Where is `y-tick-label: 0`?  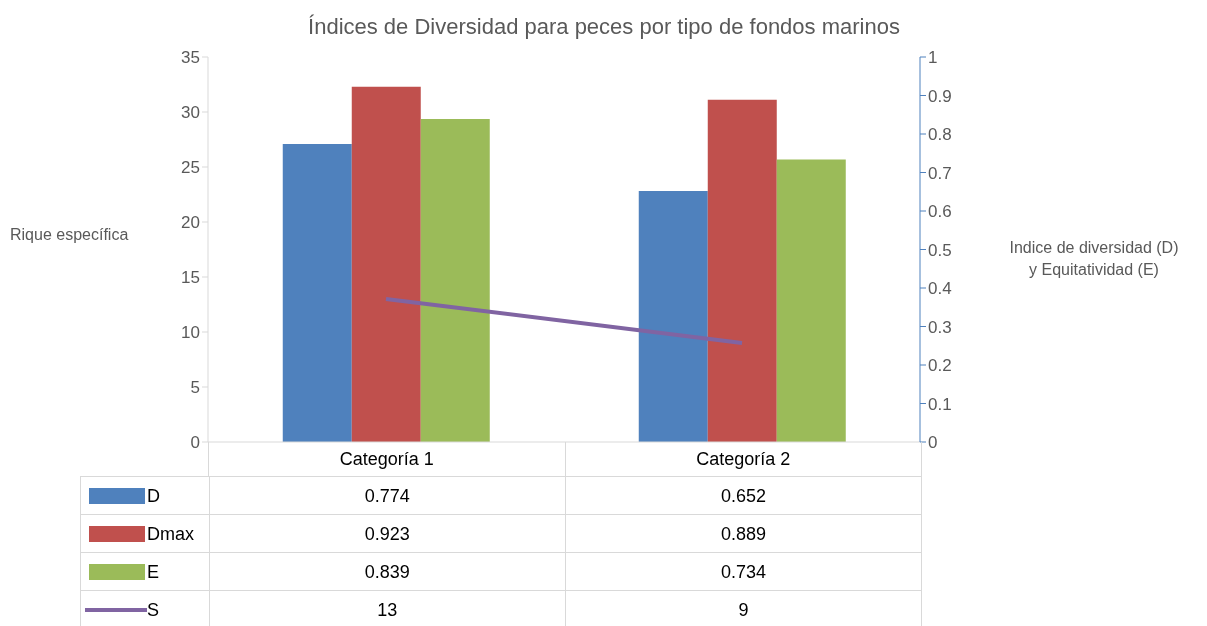 y-tick-label: 0 is located at coordinates (195, 443).